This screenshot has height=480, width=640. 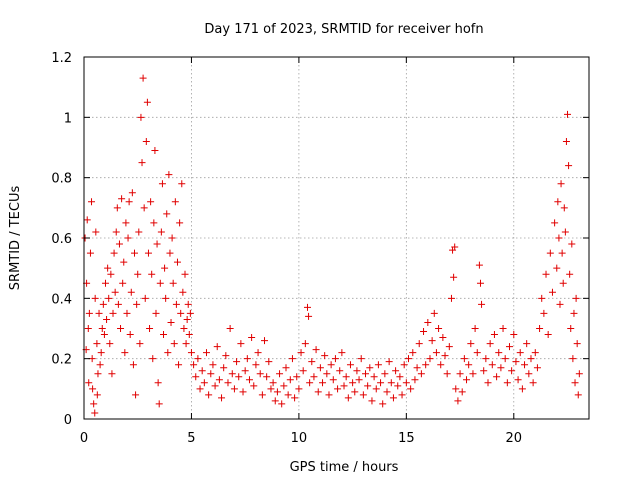 I want to click on x-tick-label: 5, so click(x=191, y=438).